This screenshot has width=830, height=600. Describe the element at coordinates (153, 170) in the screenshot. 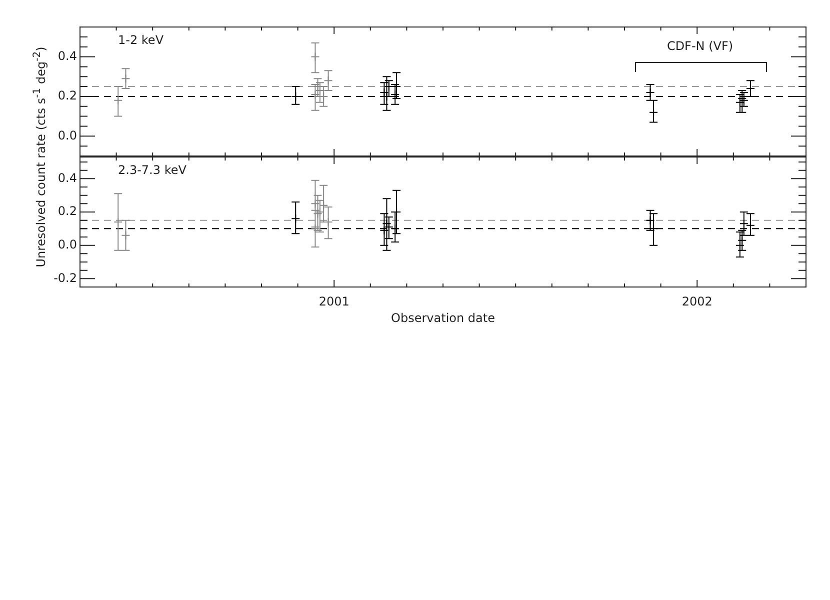

I see `text: 2.3-7.3 keV` at that location.